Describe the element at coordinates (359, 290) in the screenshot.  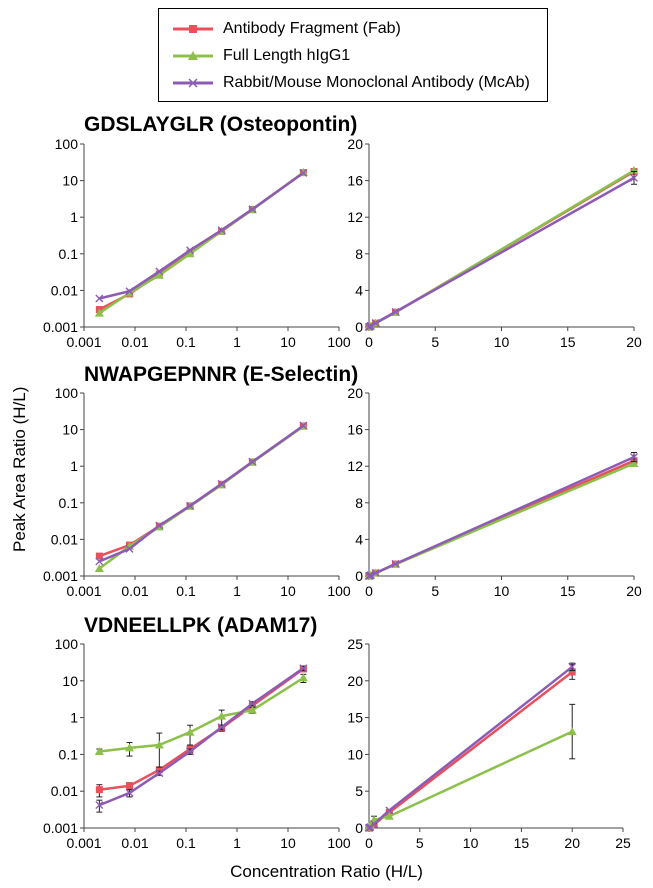
I see `y-tick-label: 4` at that location.